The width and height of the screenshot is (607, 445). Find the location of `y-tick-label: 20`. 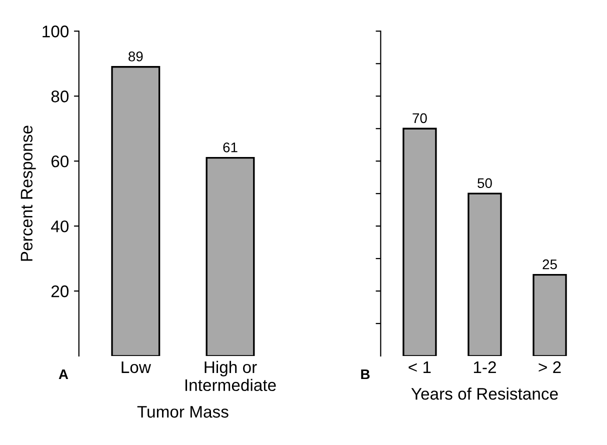

y-tick-label: 20 is located at coordinates (60, 291).